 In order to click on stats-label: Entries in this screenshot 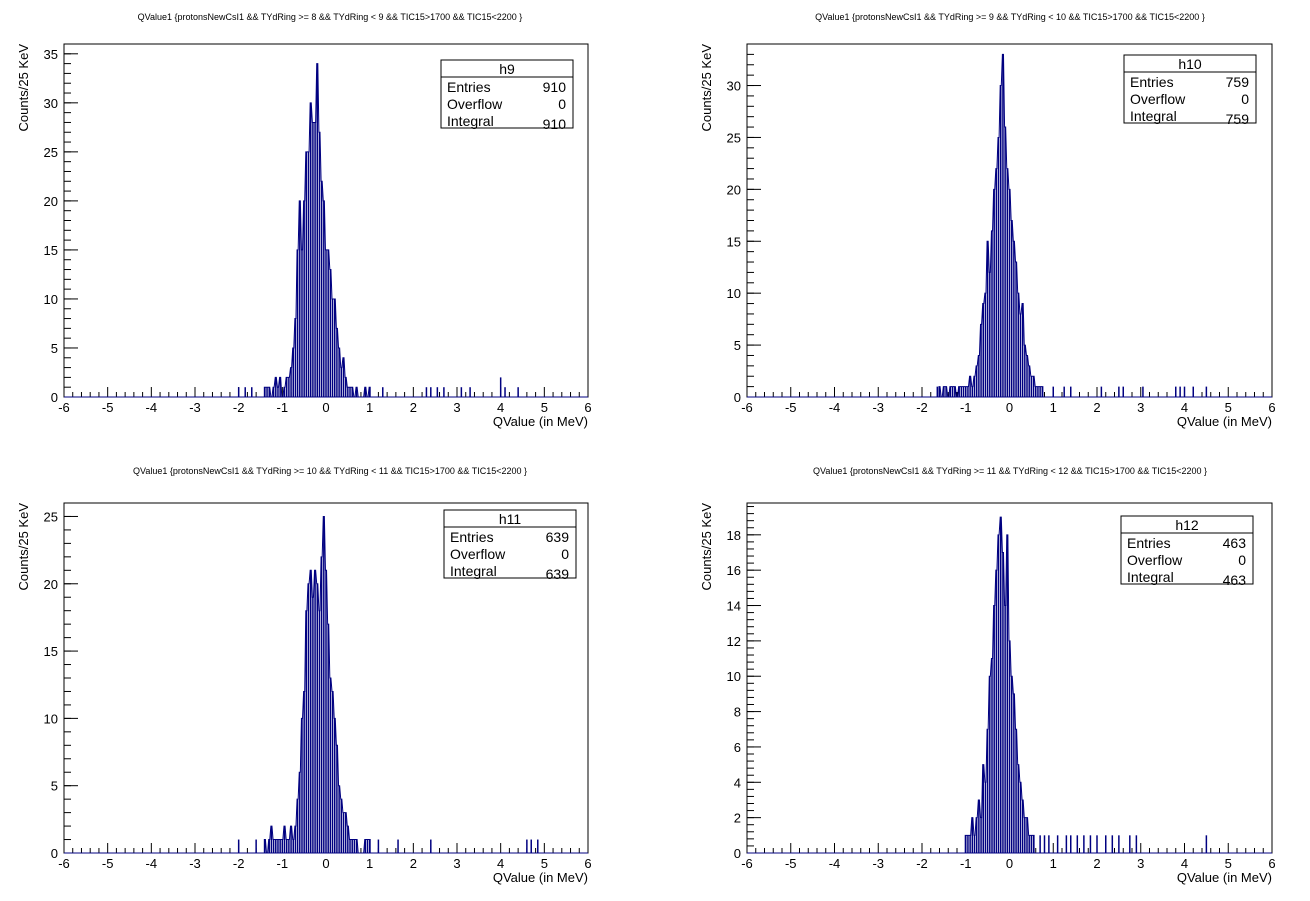, I will do `click(1149, 543)`.